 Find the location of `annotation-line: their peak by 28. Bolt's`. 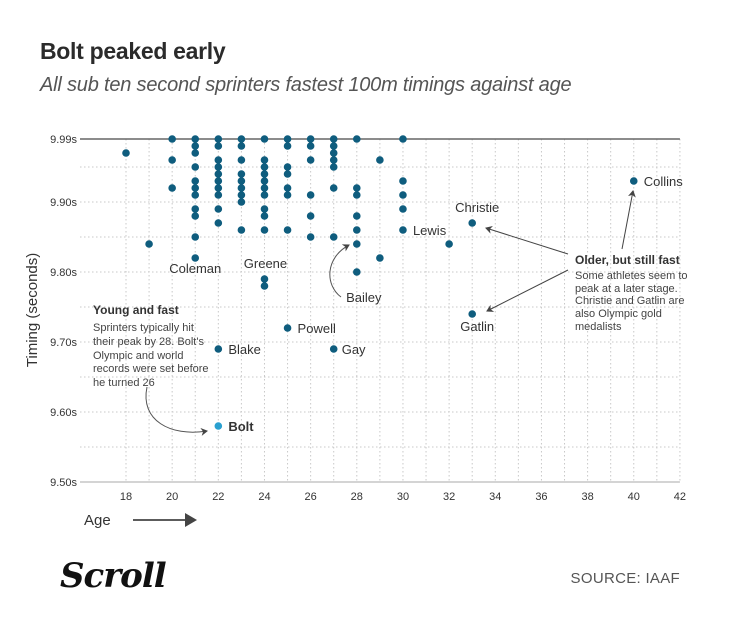

annotation-line: their peak by 28. Bolt's is located at coordinates (148, 342).